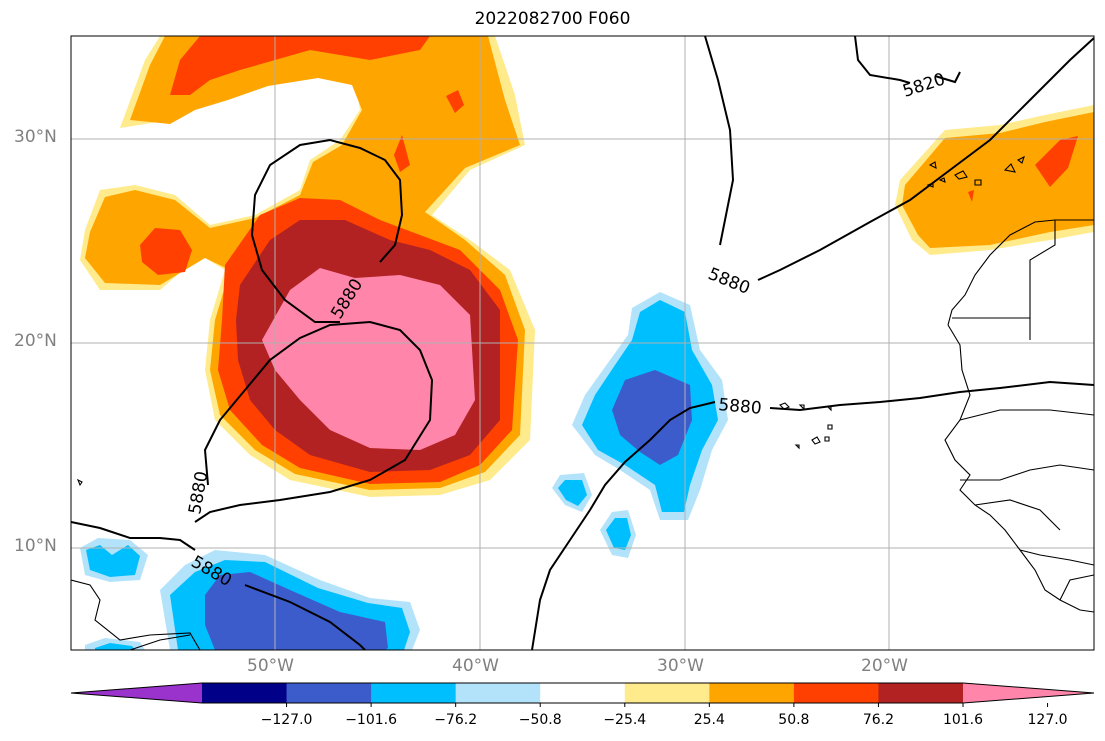  What do you see at coordinates (994, 180) in the screenshot?
I see `positive-anomaly-northeast` at bounding box center [994, 180].